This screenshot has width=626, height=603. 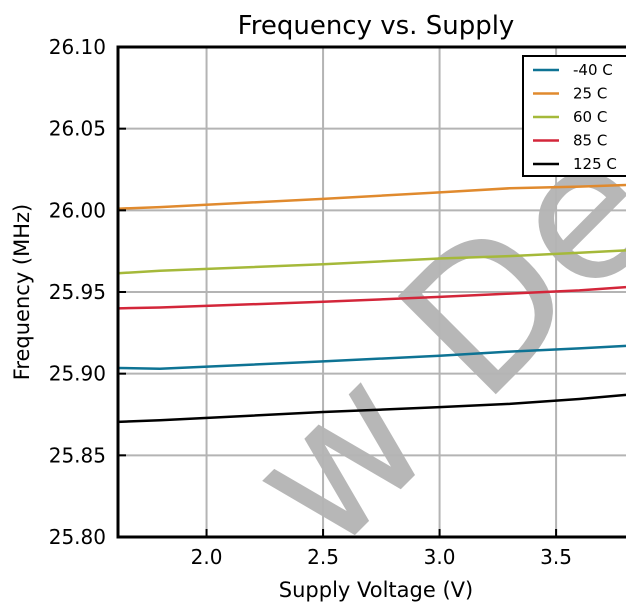 I want to click on legend-label: 25 C, so click(x=590, y=94).